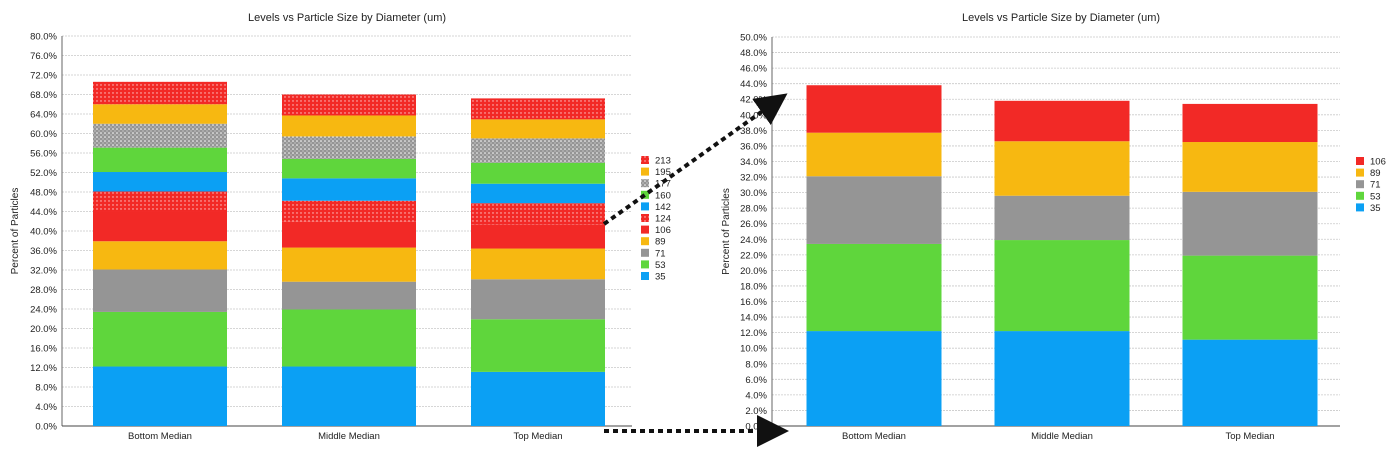 This screenshot has height=457, width=1400. Describe the element at coordinates (663, 172) in the screenshot. I see `legend-label-195: 195` at that location.